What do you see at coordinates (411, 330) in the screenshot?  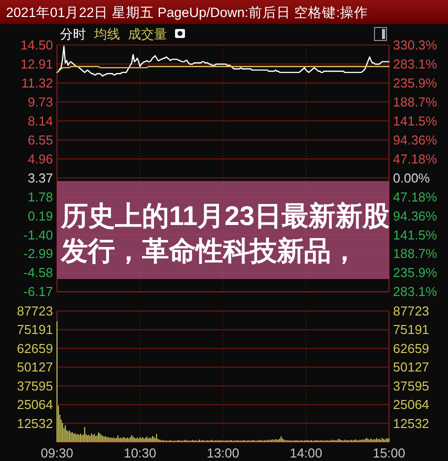 I see `y2-tick-label: 75191` at bounding box center [411, 330].